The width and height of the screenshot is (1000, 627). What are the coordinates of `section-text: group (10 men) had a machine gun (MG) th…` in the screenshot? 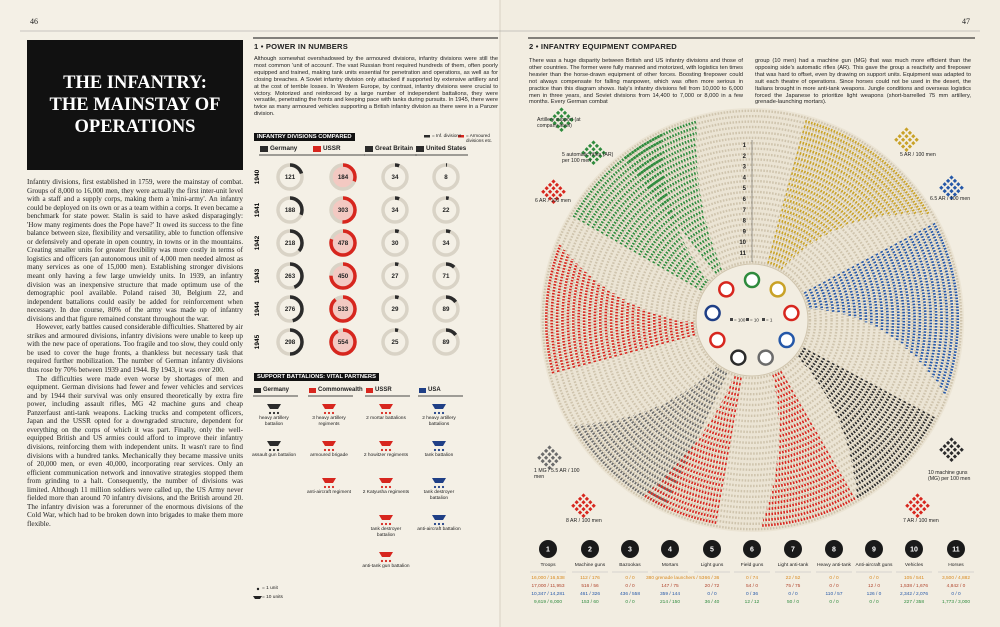 It's located at (863, 82).